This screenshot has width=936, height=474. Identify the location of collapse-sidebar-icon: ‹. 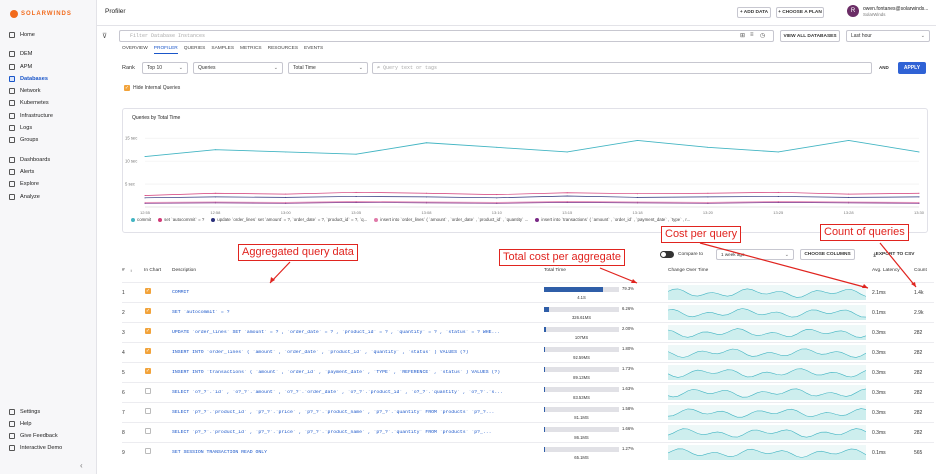
(81, 465).